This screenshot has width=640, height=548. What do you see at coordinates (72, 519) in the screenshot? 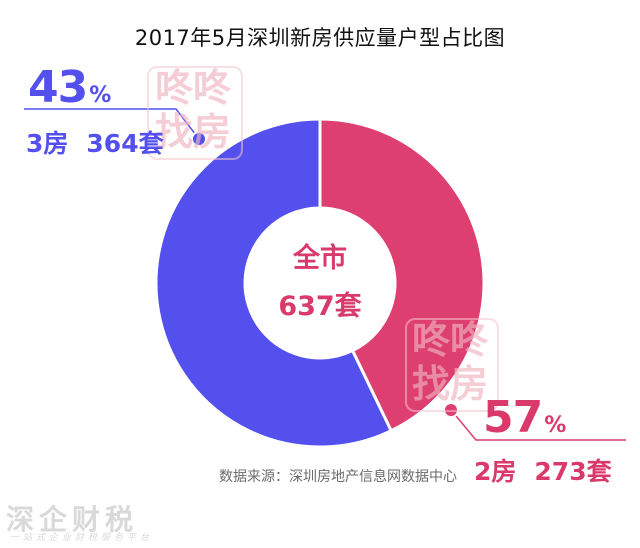
I see `brand-logo: 深企财税` at bounding box center [72, 519].